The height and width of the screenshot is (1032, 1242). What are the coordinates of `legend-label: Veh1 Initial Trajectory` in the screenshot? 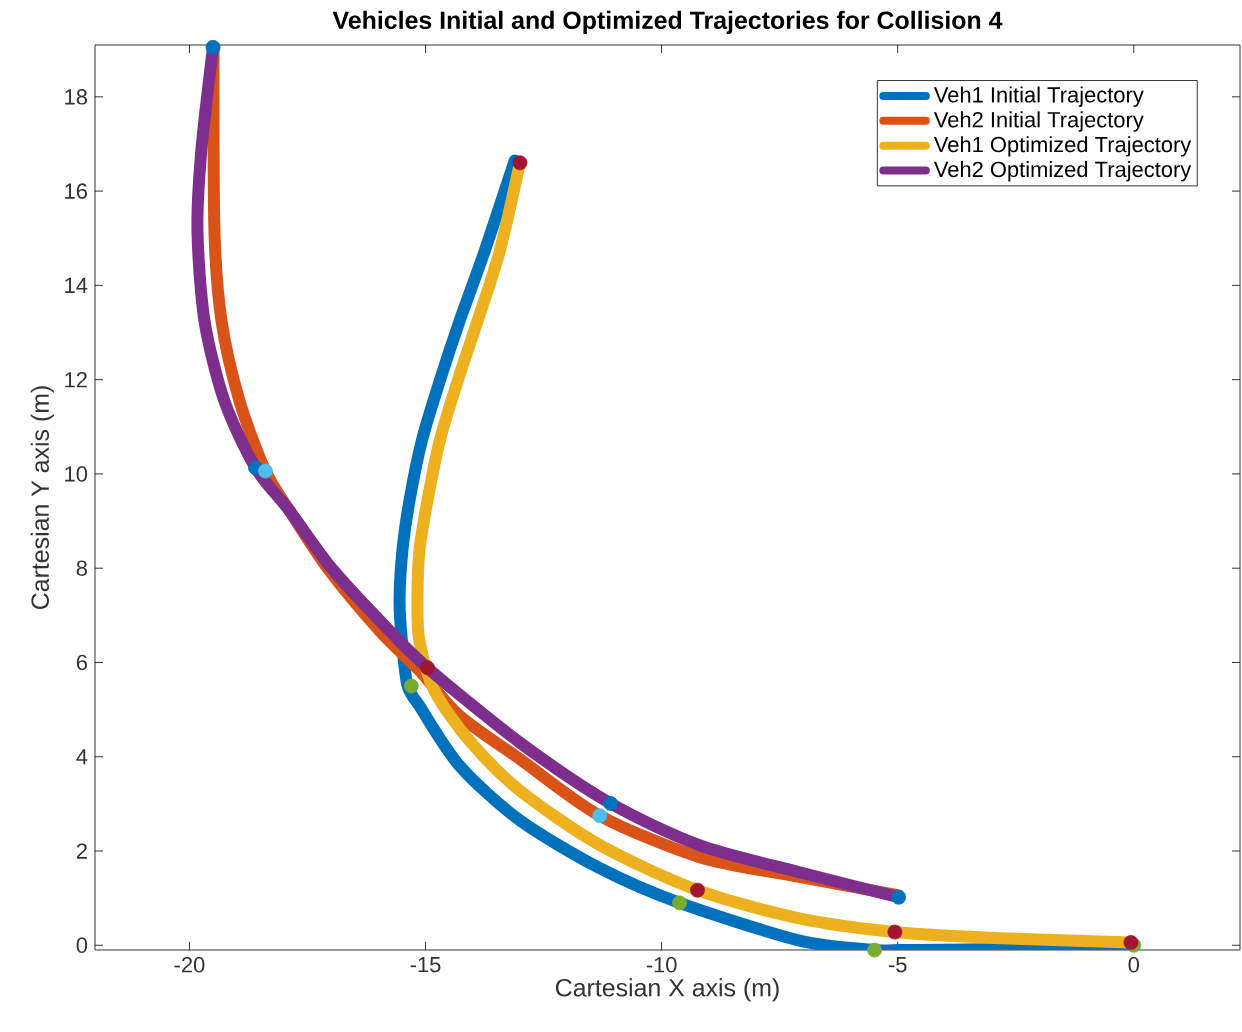 It's located at (1038, 96).